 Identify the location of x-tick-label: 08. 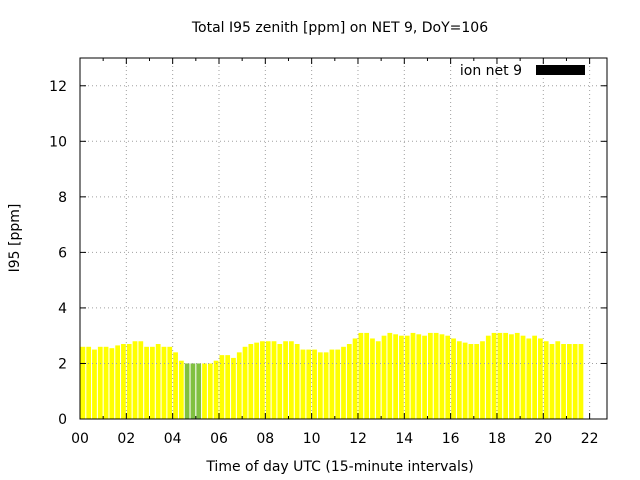
(265, 439).